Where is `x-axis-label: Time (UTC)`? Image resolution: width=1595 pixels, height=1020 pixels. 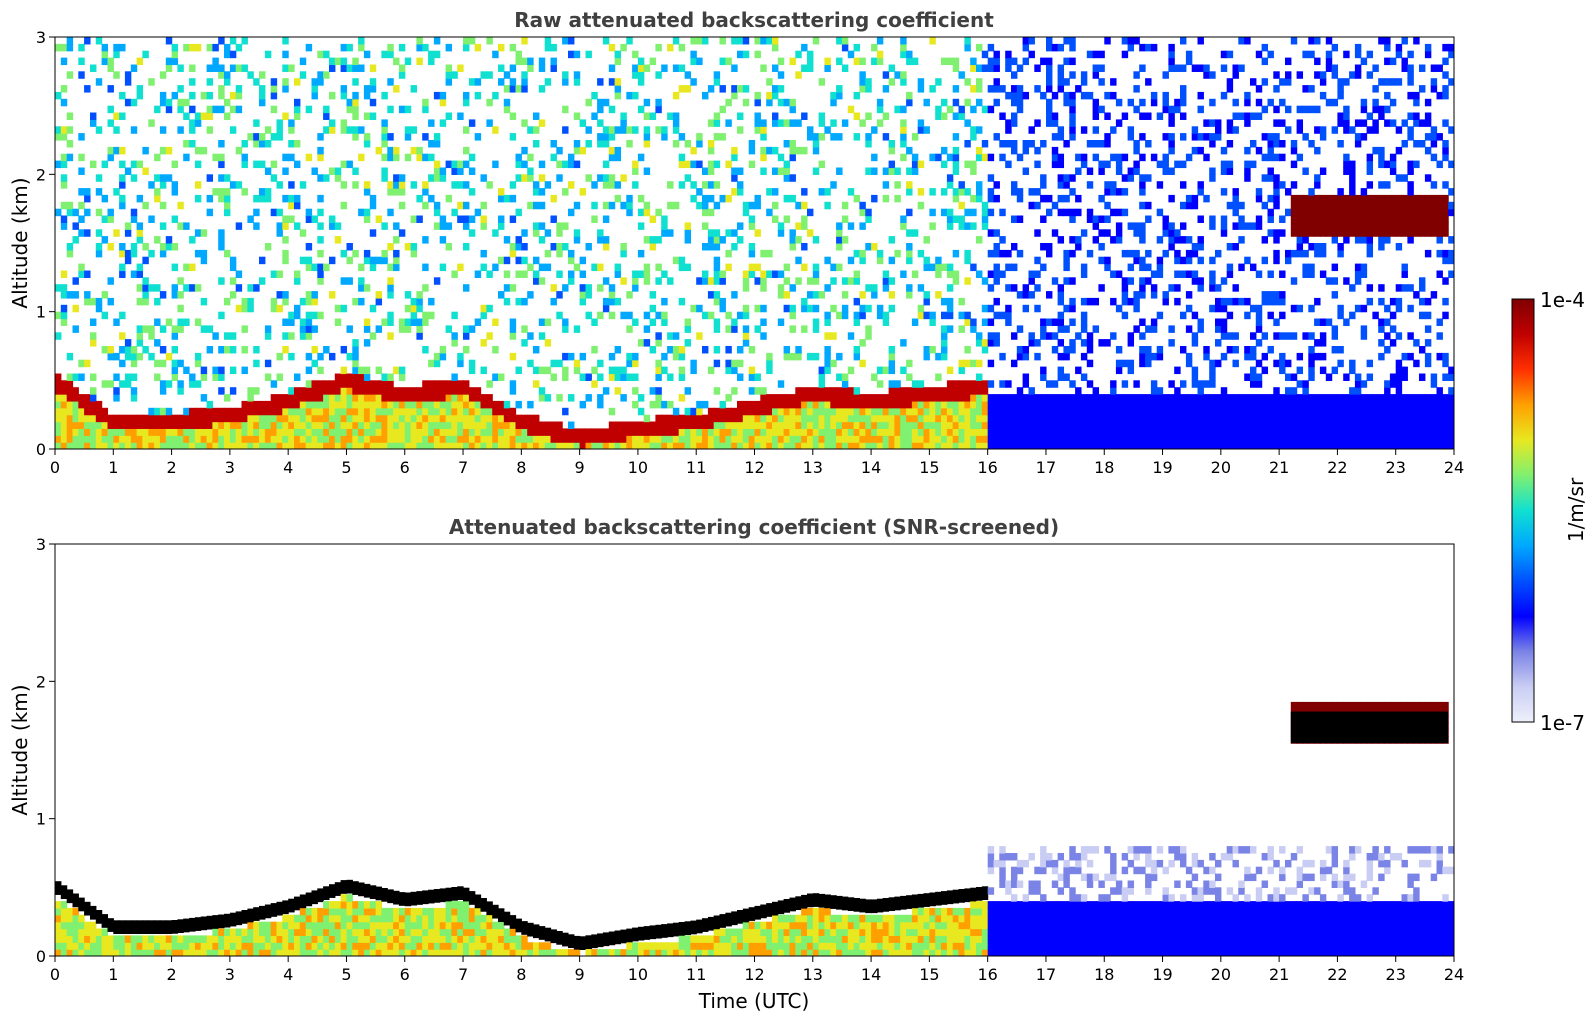 x-axis-label: Time (UTC) is located at coordinates (754, 1001).